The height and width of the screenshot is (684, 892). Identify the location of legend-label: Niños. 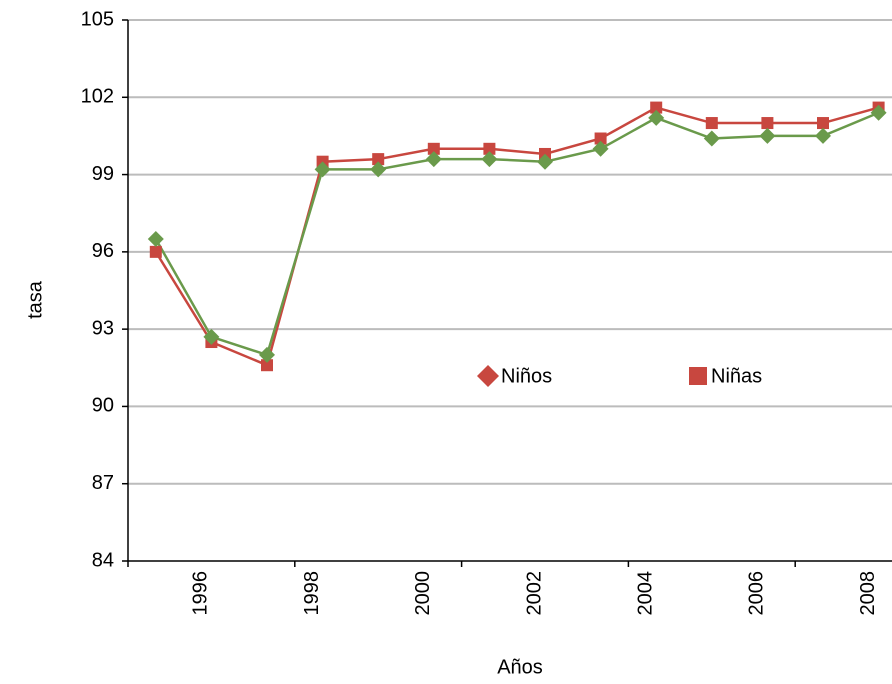
(526, 376).